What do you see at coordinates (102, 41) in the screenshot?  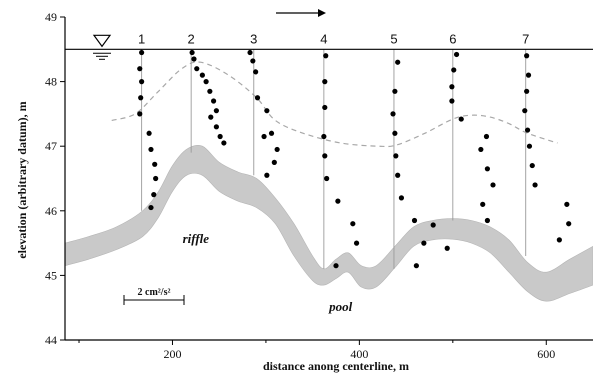 I see `water-surface-triangle` at bounding box center [102, 41].